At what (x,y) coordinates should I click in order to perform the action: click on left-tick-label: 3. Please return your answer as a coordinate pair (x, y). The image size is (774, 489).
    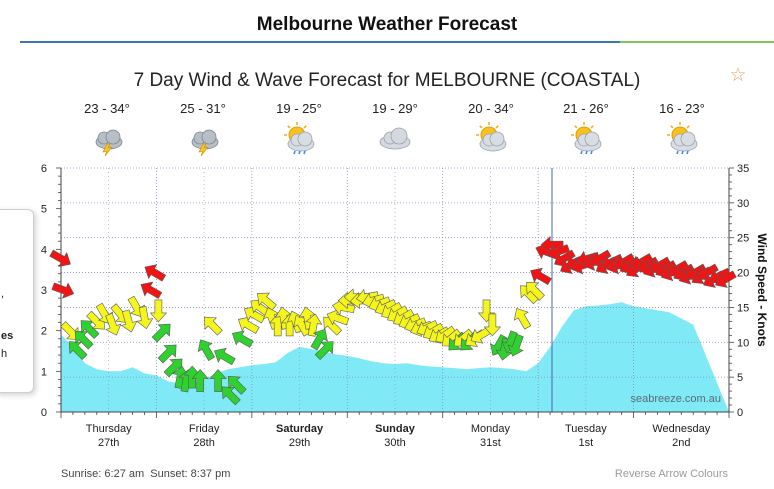
    Looking at the image, I should click on (44, 291).